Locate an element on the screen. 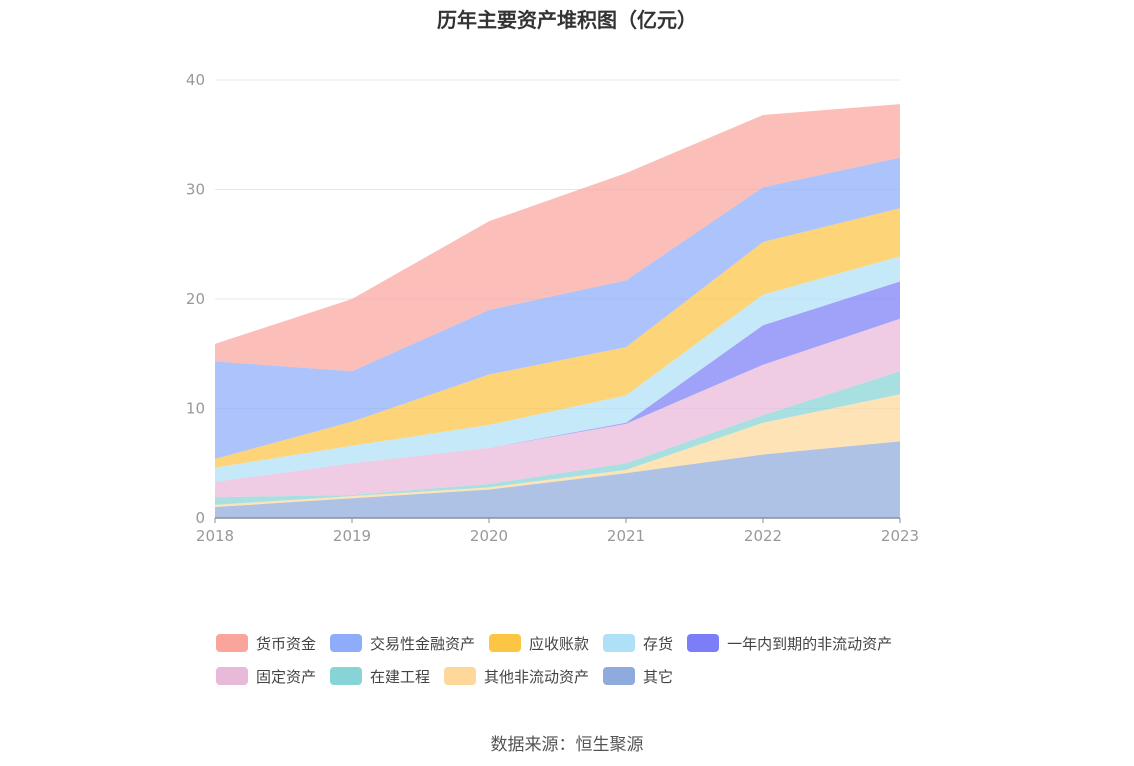 The height and width of the screenshot is (766, 1134). legend-row: 货币资金 交易性金融资产 应收账款 存货 一年内到期的非流动资产 is located at coordinates (576, 643).